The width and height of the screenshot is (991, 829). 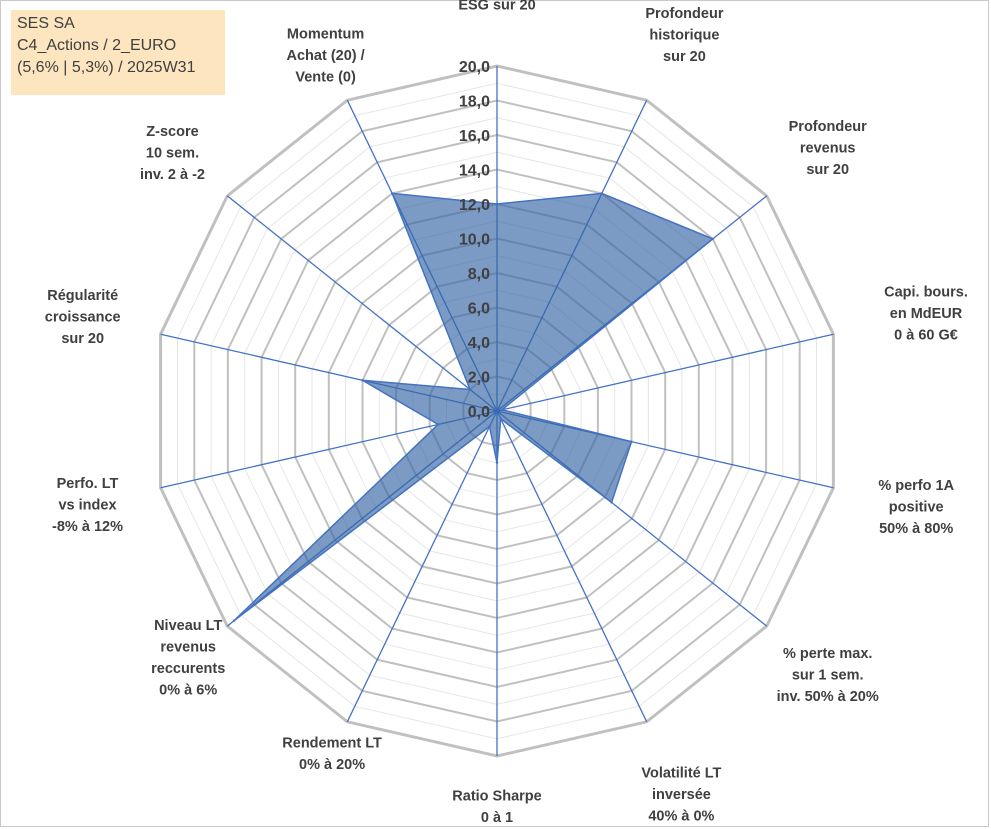 What do you see at coordinates (87, 527) in the screenshot?
I see `axis-label-line: -8% à 12%` at bounding box center [87, 527].